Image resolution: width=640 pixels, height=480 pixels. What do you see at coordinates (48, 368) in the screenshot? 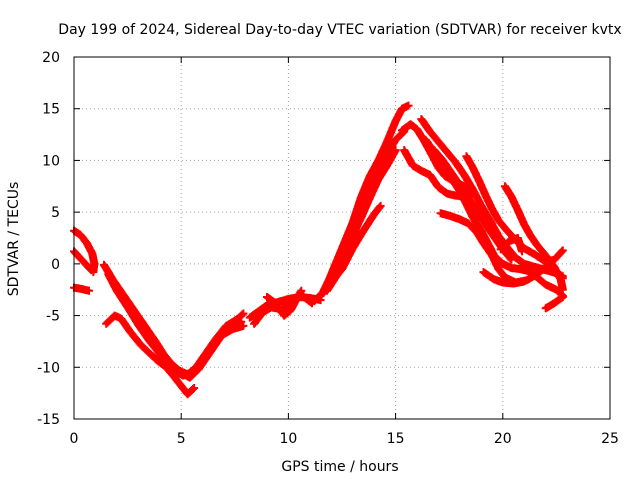
I see `y-tick-label: -10` at bounding box center [48, 368].